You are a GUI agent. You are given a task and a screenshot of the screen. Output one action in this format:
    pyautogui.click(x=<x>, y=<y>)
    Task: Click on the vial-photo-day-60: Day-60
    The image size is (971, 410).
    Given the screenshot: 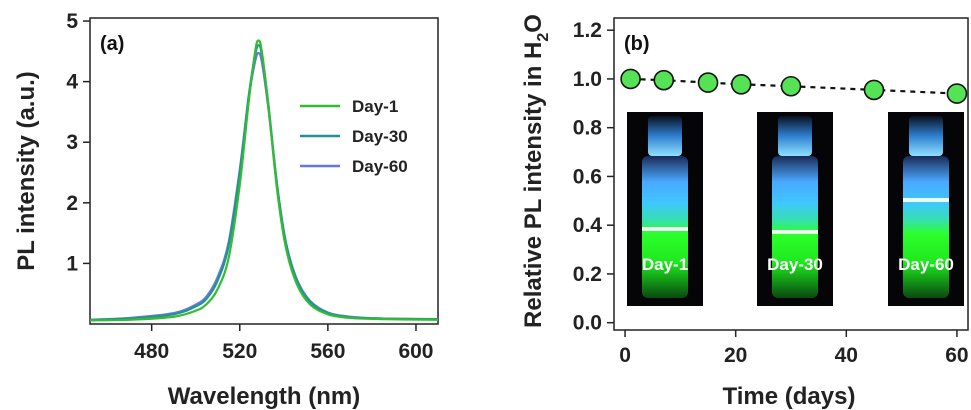 What is the action you would take?
    pyautogui.click(x=926, y=209)
    